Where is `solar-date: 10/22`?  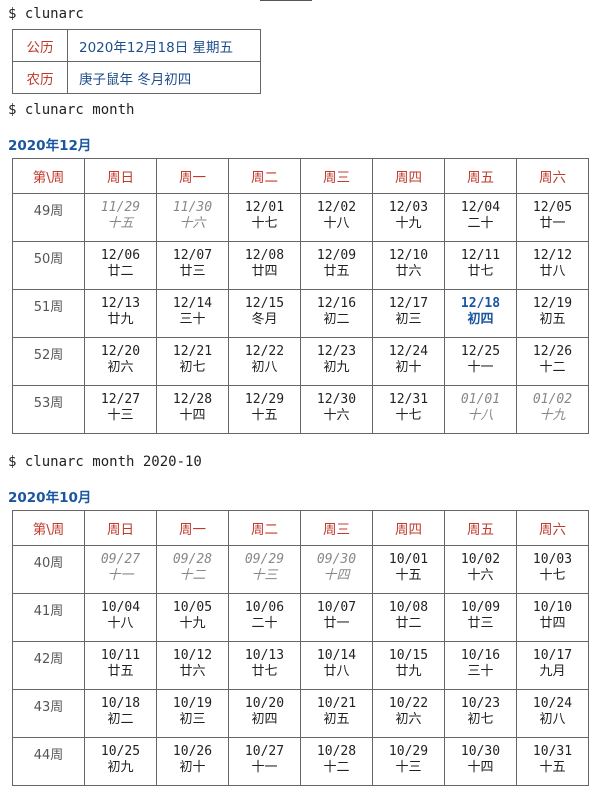
solar-date: 10/22 is located at coordinates (408, 703).